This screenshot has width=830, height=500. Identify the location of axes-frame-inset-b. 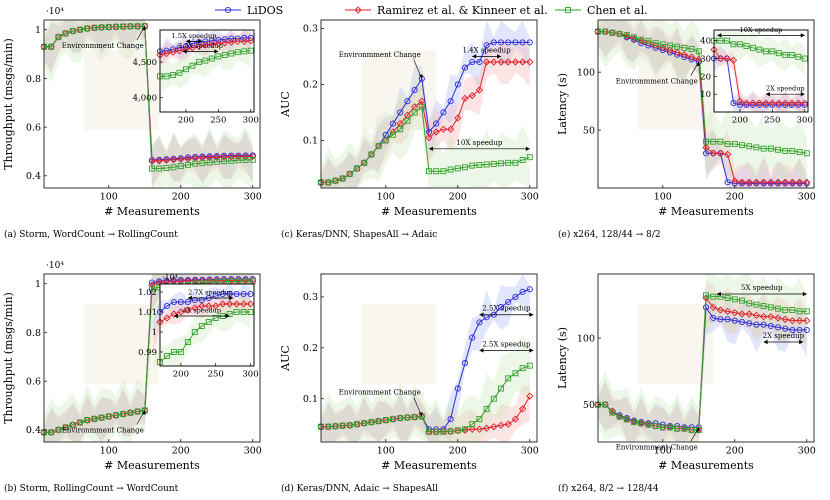
(207, 325).